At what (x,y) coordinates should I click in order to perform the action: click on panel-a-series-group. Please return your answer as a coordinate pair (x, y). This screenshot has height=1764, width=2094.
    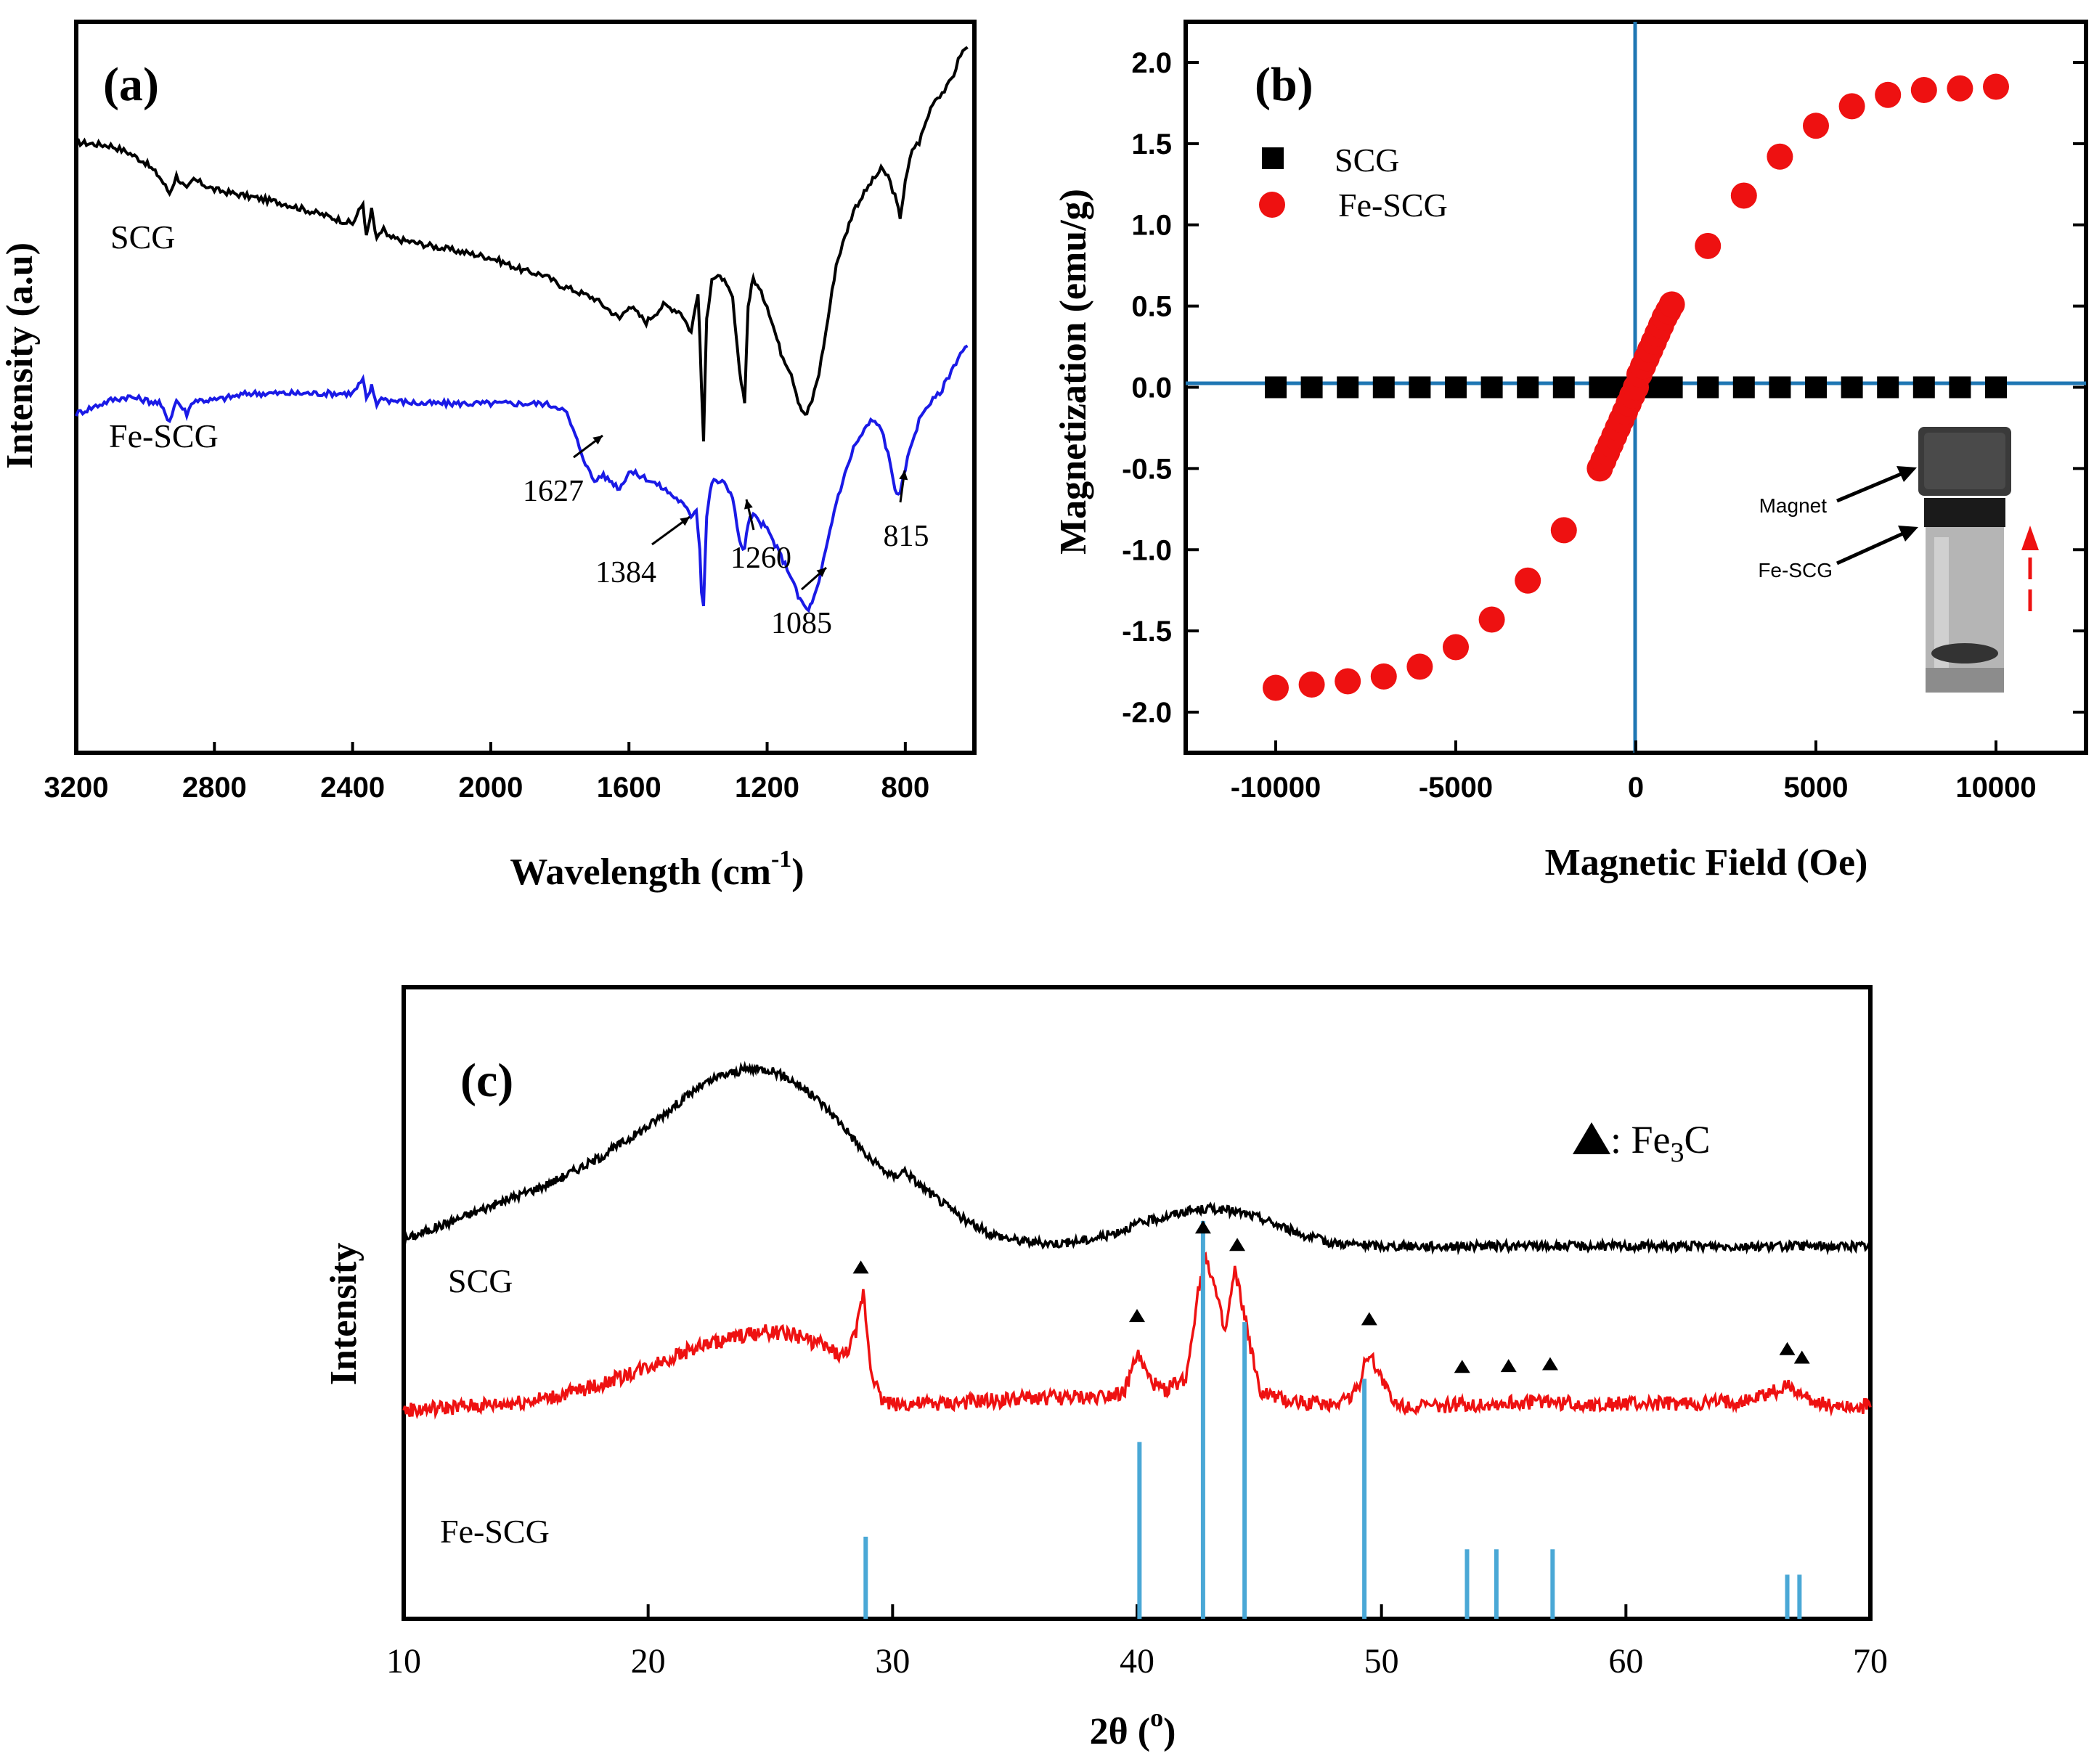
    Looking at the image, I should click on (522, 330).